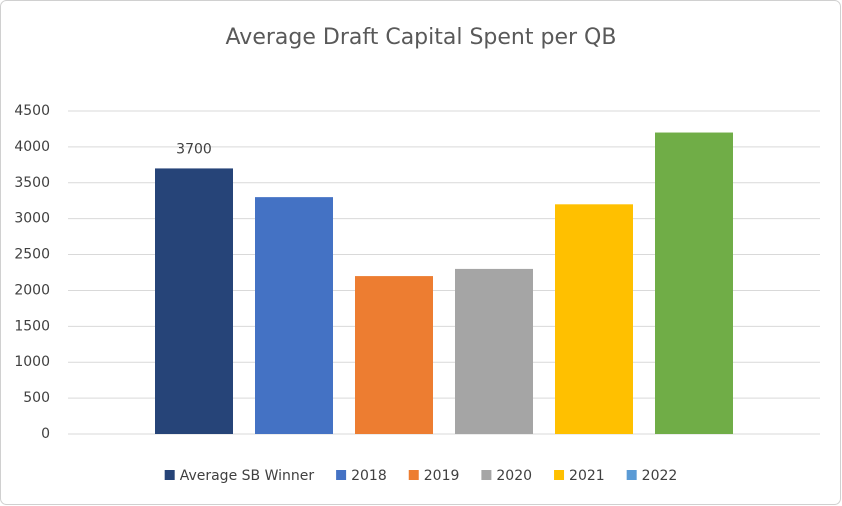  I want to click on y-tick-label: 1000, so click(32, 362).